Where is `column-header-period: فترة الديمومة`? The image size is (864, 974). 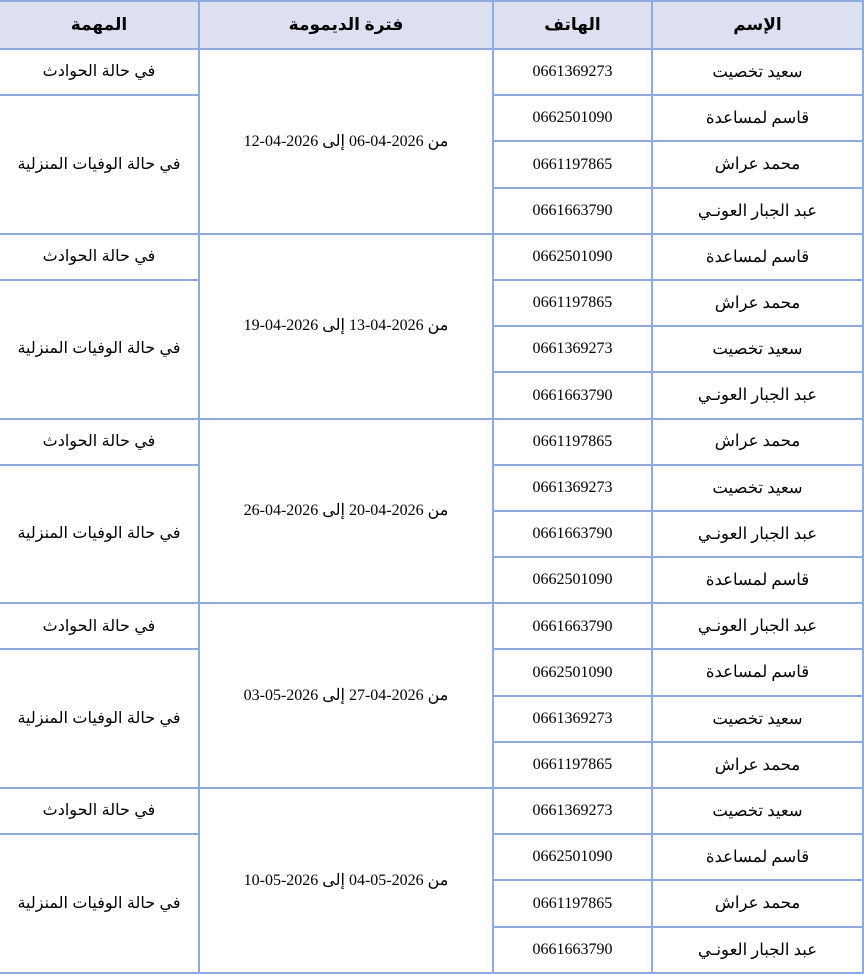
column-header-period: فترة الديمومة is located at coordinates (346, 25).